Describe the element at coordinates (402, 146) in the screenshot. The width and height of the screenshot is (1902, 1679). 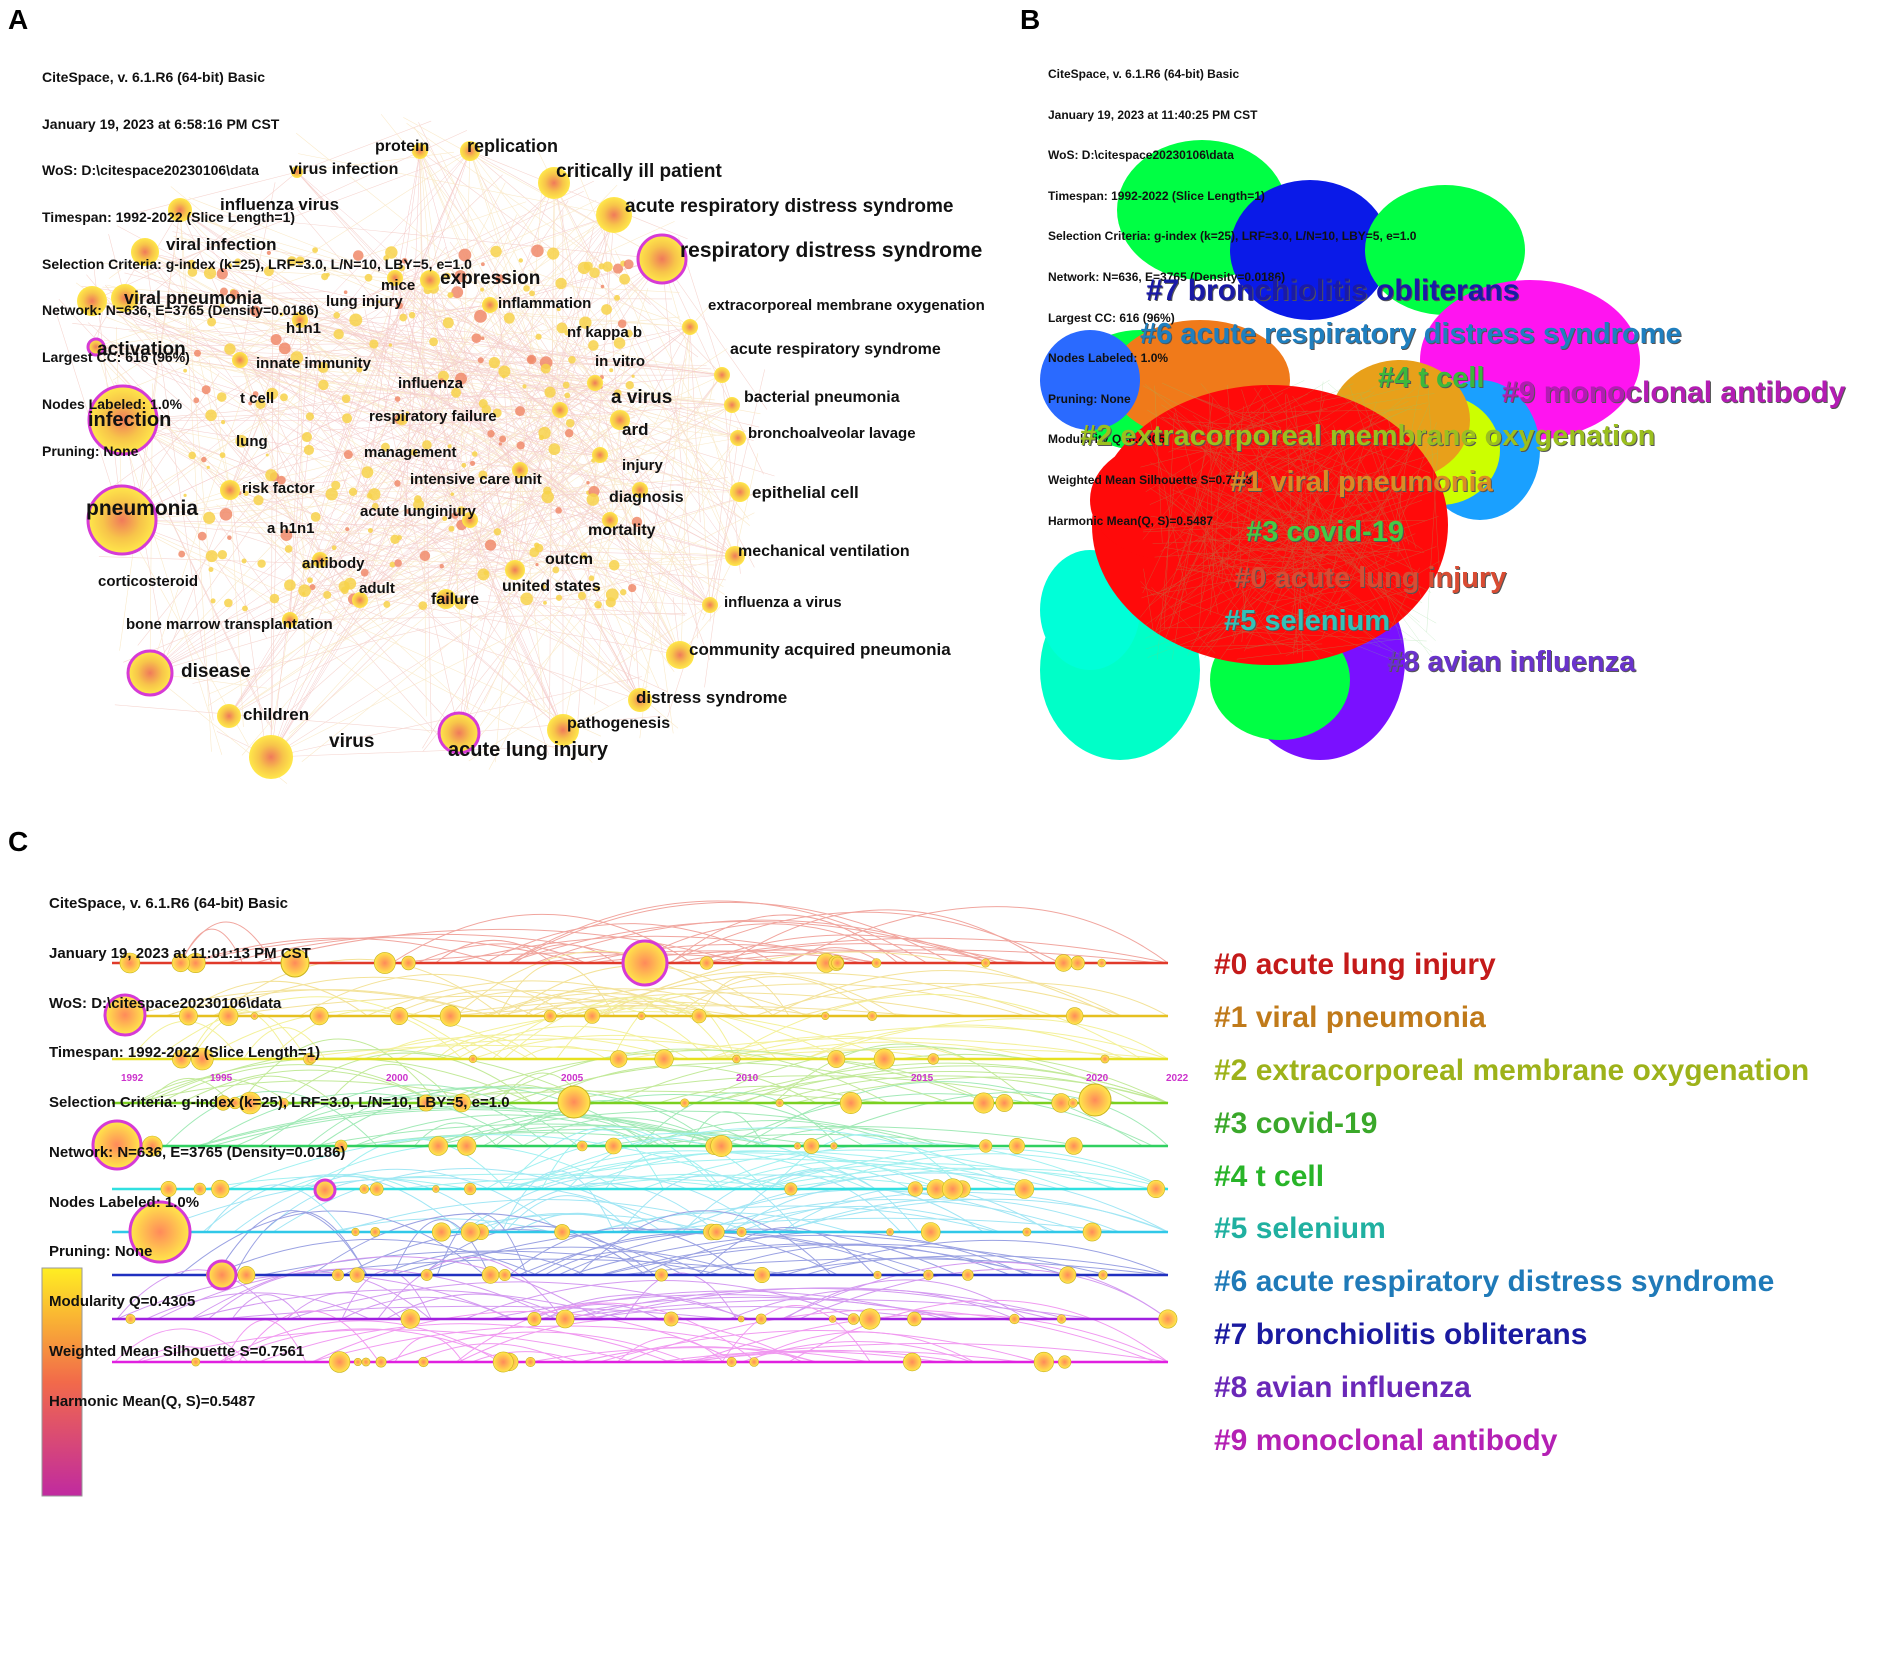
I see `keyword-label: protein` at that location.